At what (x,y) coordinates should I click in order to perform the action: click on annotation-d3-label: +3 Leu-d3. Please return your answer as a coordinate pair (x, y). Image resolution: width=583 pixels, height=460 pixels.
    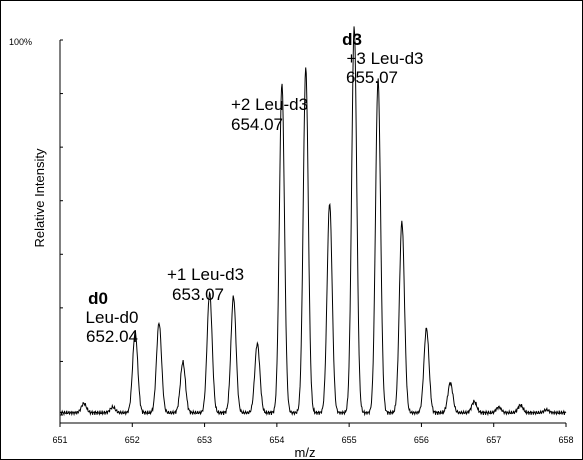
    Looking at the image, I should click on (384, 58).